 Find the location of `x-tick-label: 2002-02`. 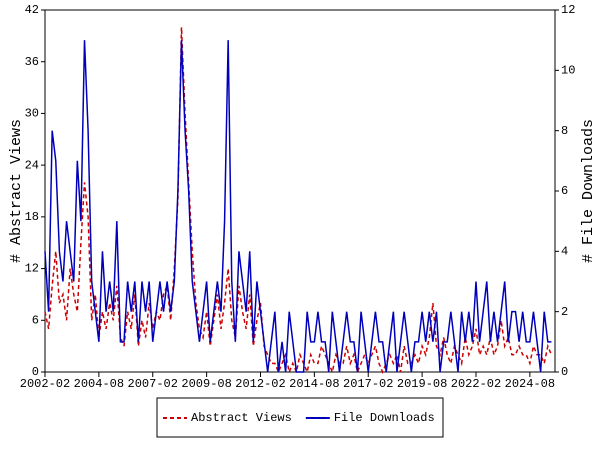

x-tick-label: 2002-02 is located at coordinates (45, 384).